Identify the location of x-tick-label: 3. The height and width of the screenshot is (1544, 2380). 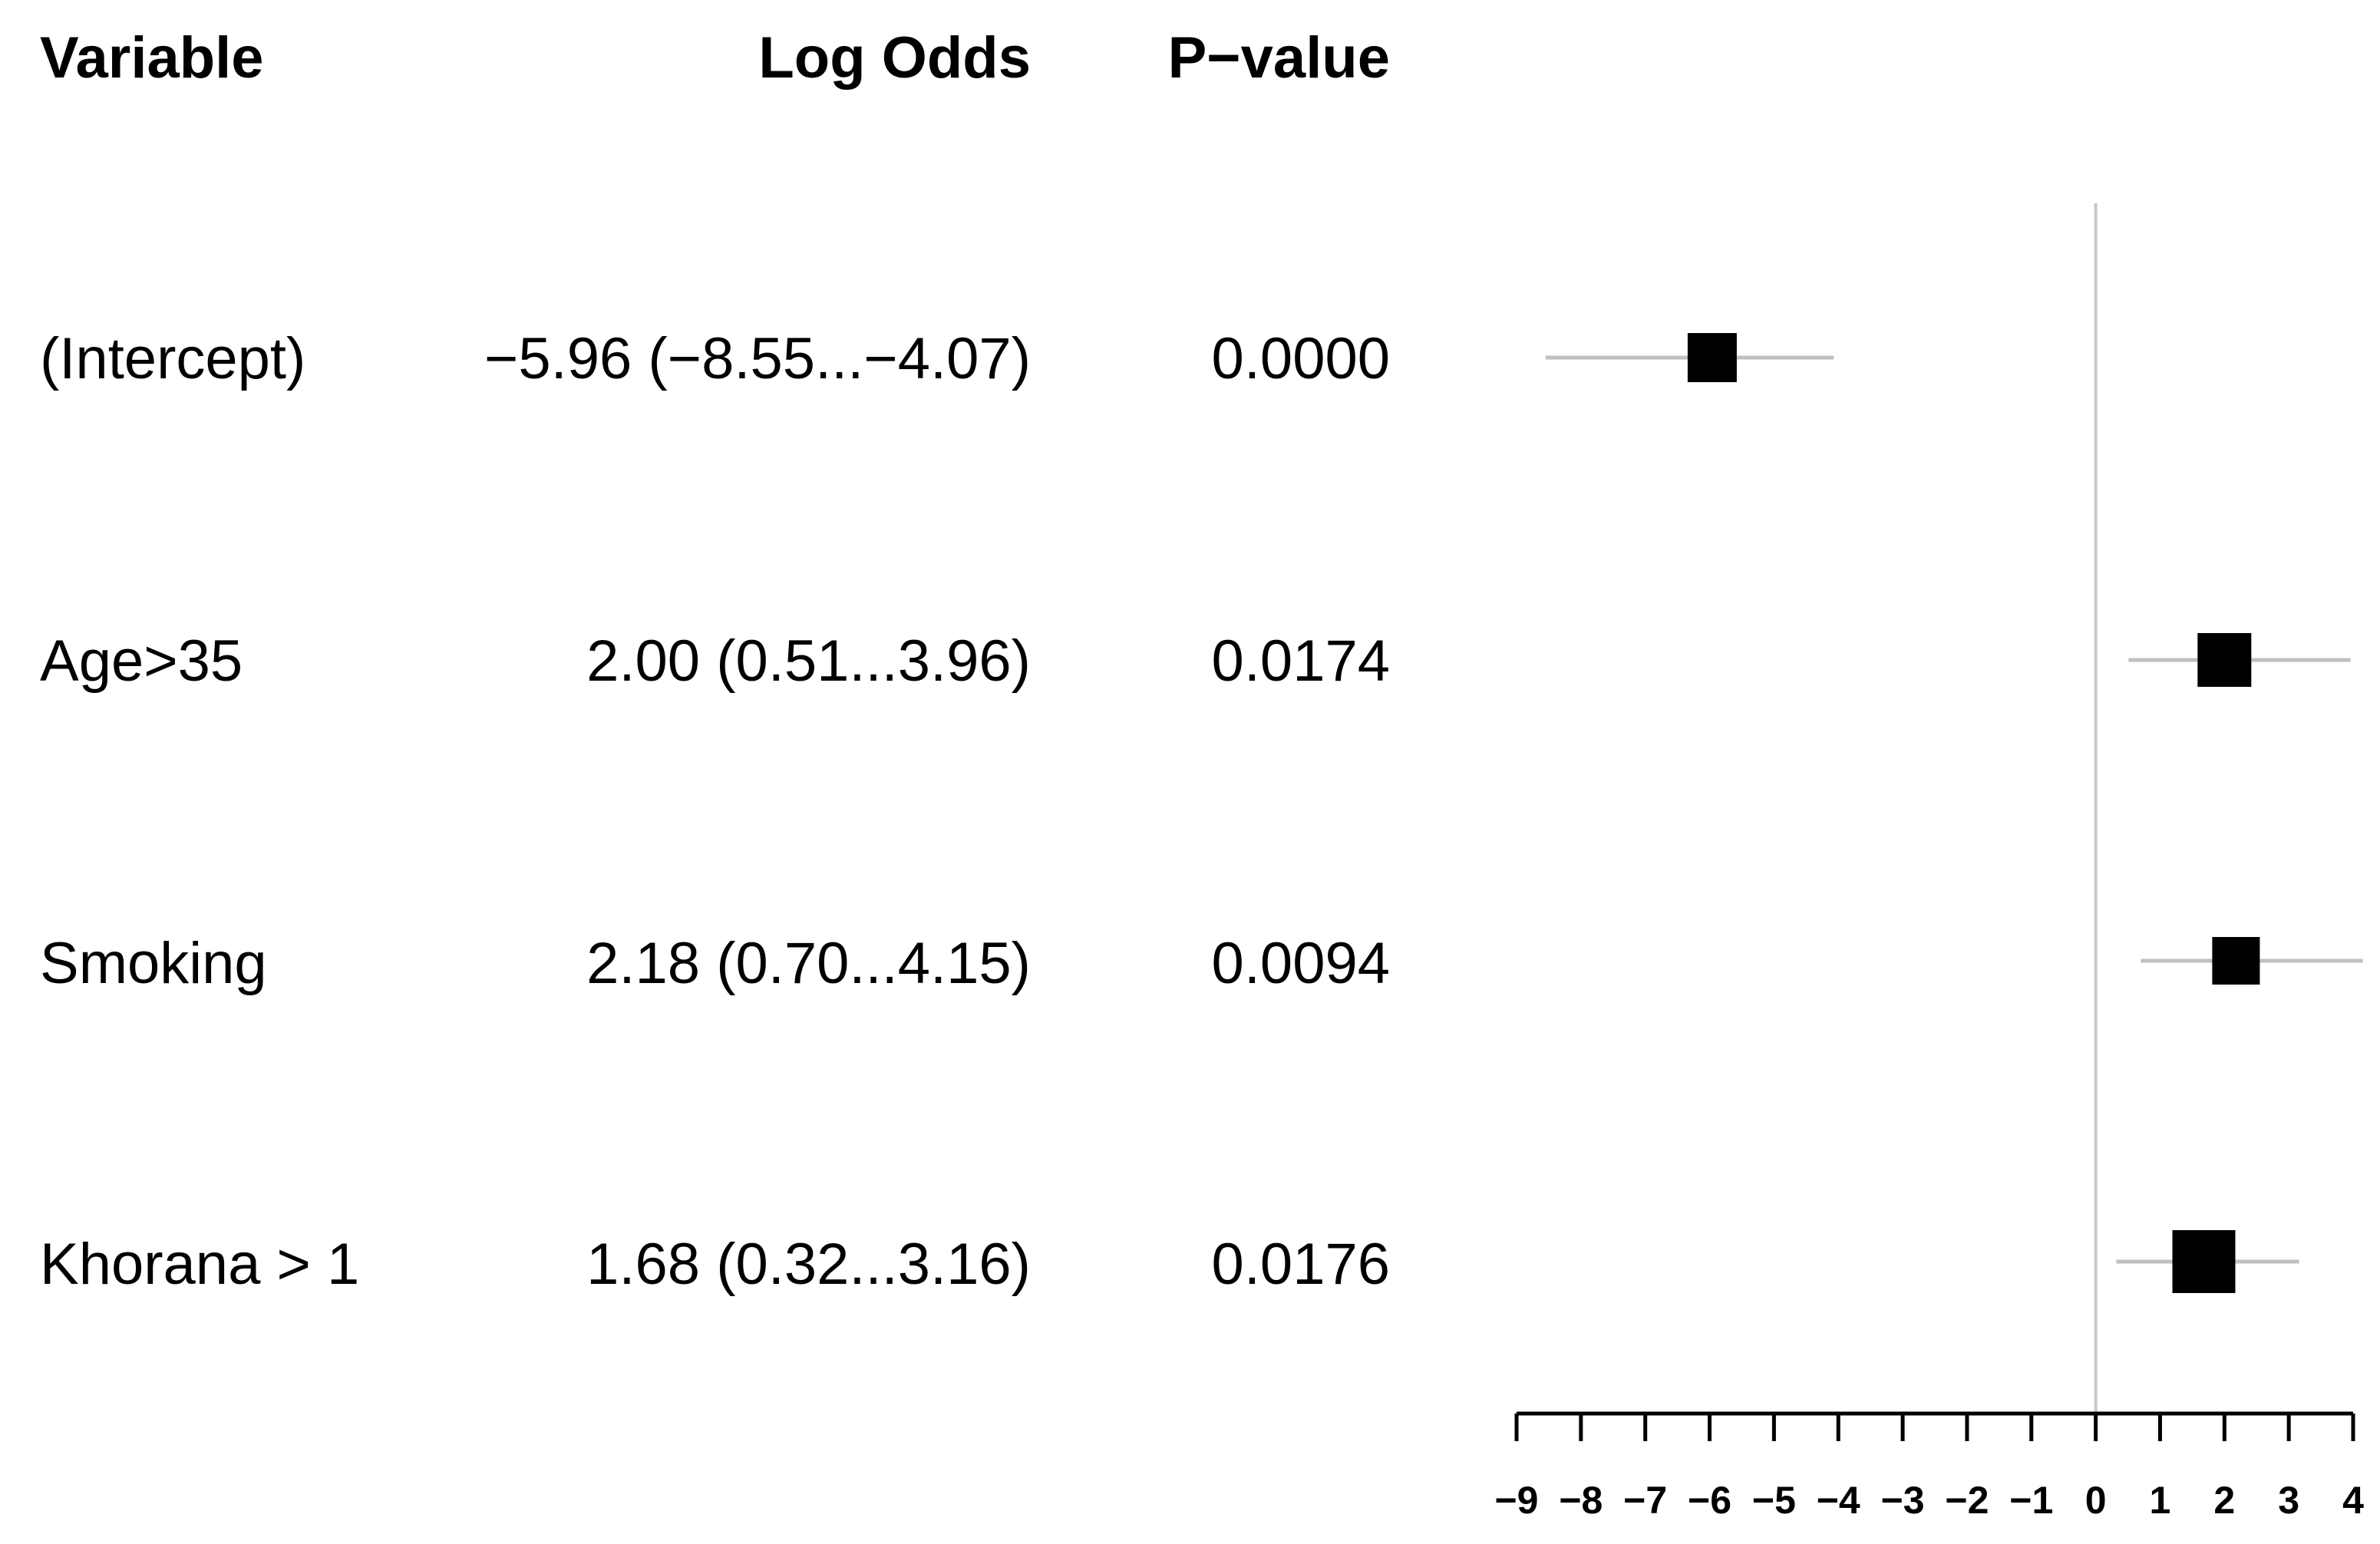
(2288, 1500).